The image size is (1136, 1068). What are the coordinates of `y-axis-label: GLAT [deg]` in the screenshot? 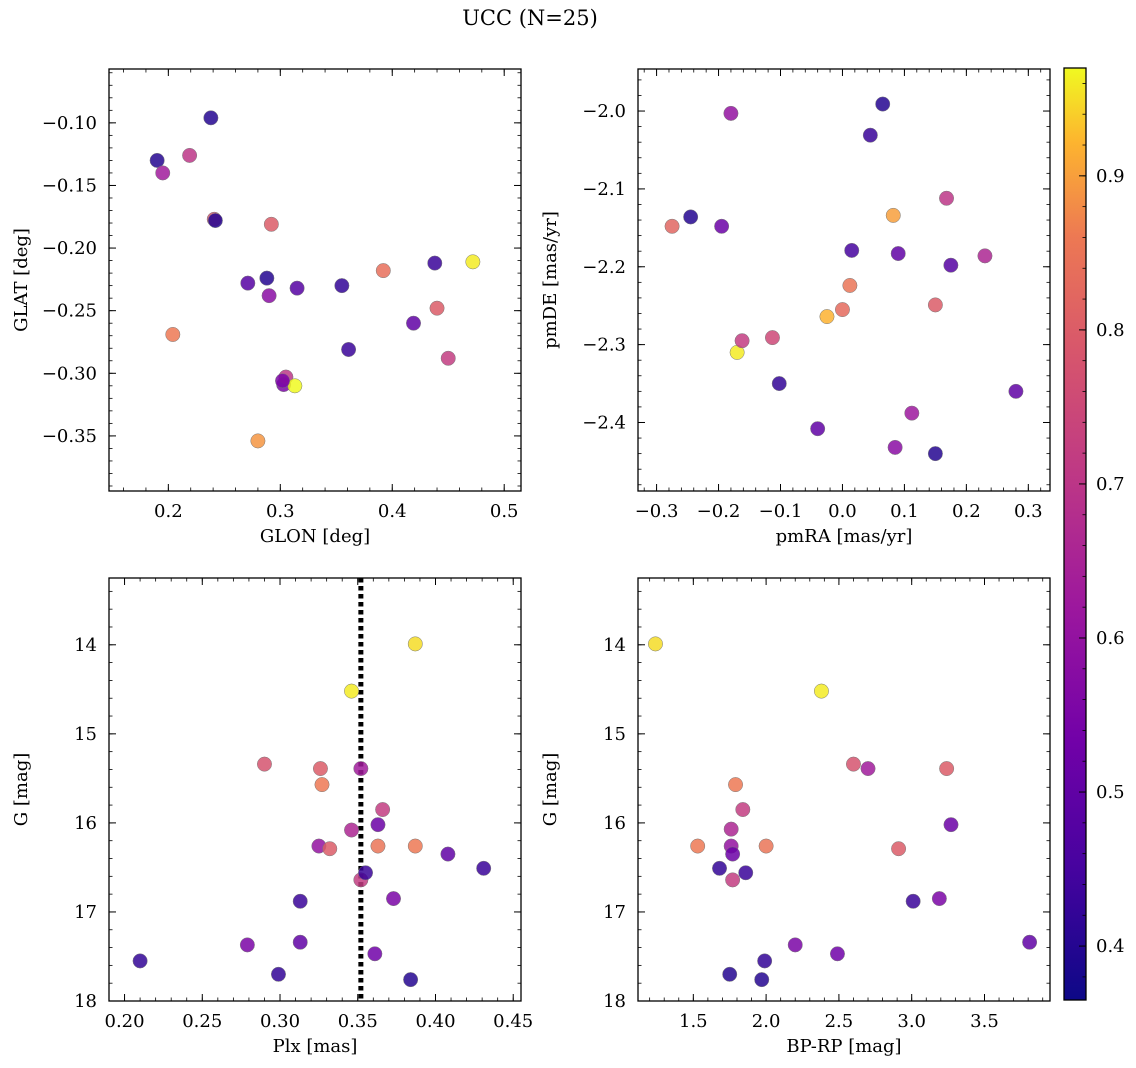 It's located at (21, 280).